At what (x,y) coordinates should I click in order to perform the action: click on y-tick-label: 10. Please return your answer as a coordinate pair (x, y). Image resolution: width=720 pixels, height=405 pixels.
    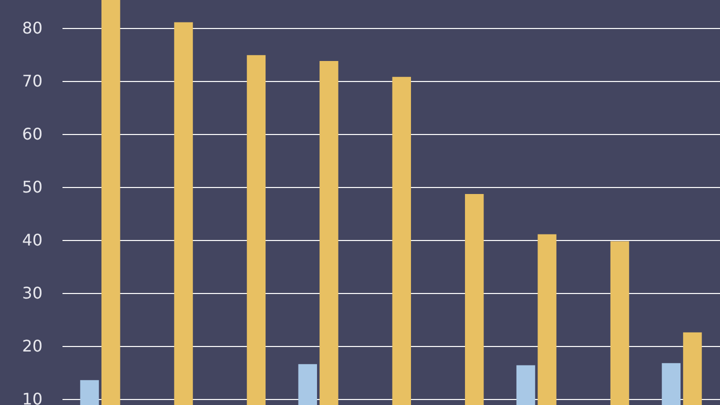
    Looking at the image, I should click on (32, 397).